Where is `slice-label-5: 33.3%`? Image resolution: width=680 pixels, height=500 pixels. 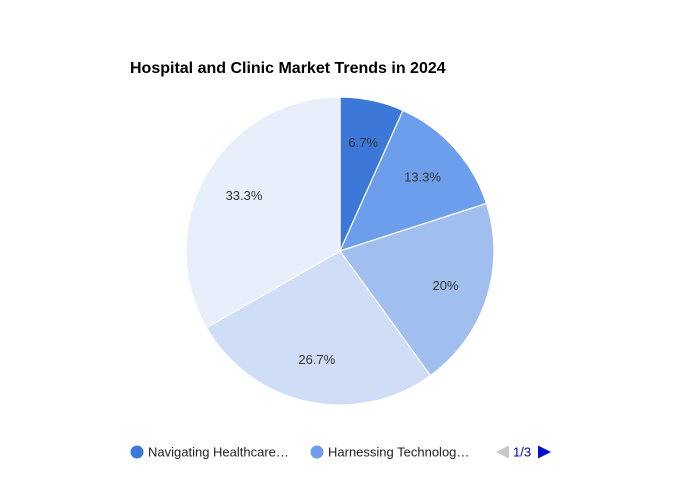
slice-label-5: 33.3% is located at coordinates (244, 195).